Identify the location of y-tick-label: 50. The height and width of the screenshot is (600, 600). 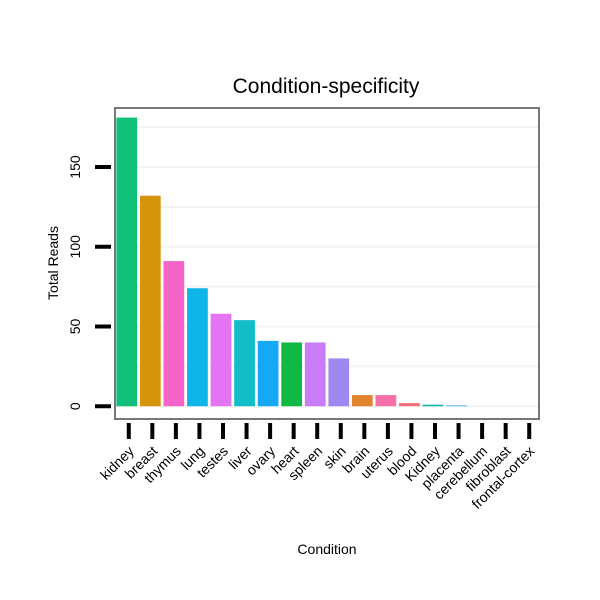
(75, 327).